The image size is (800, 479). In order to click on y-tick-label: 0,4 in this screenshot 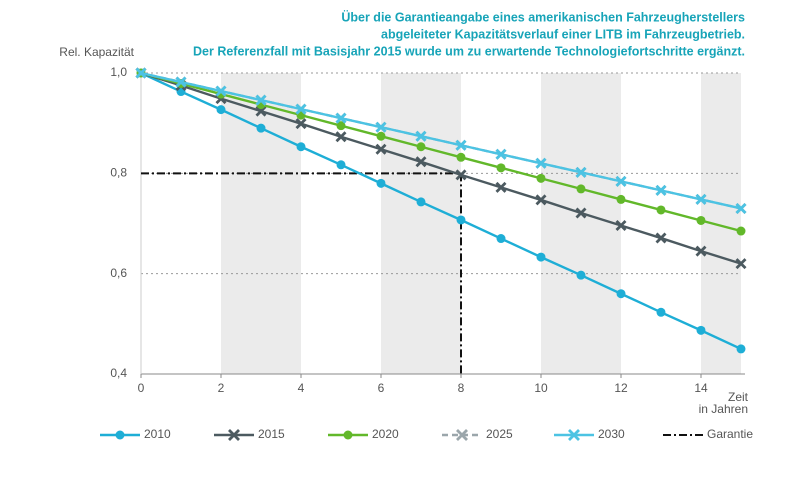, I will do `click(118, 373)`.